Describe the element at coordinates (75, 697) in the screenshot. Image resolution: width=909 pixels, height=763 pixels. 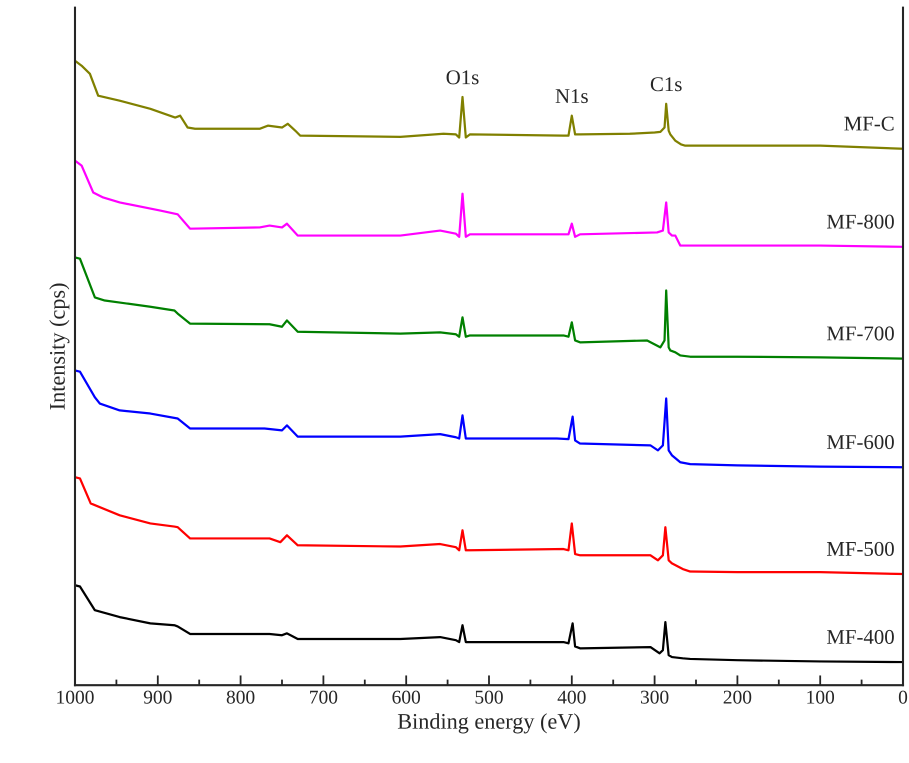
I see `x-tick-label: 1000` at that location.